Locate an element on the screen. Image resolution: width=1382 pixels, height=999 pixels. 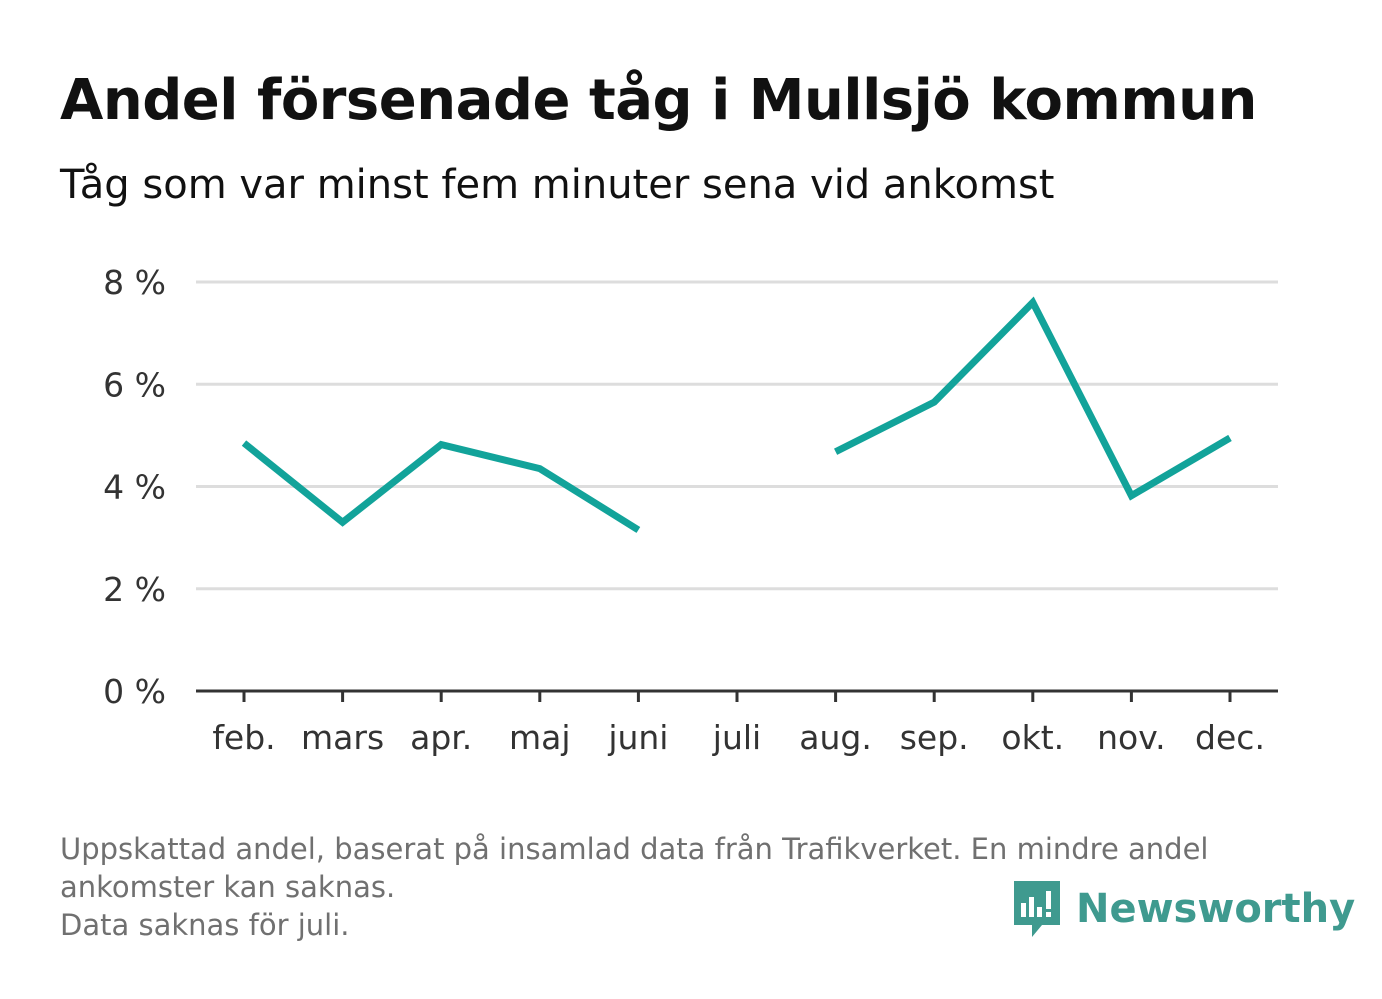
y-tick-label: 6 % is located at coordinates (134, 384).